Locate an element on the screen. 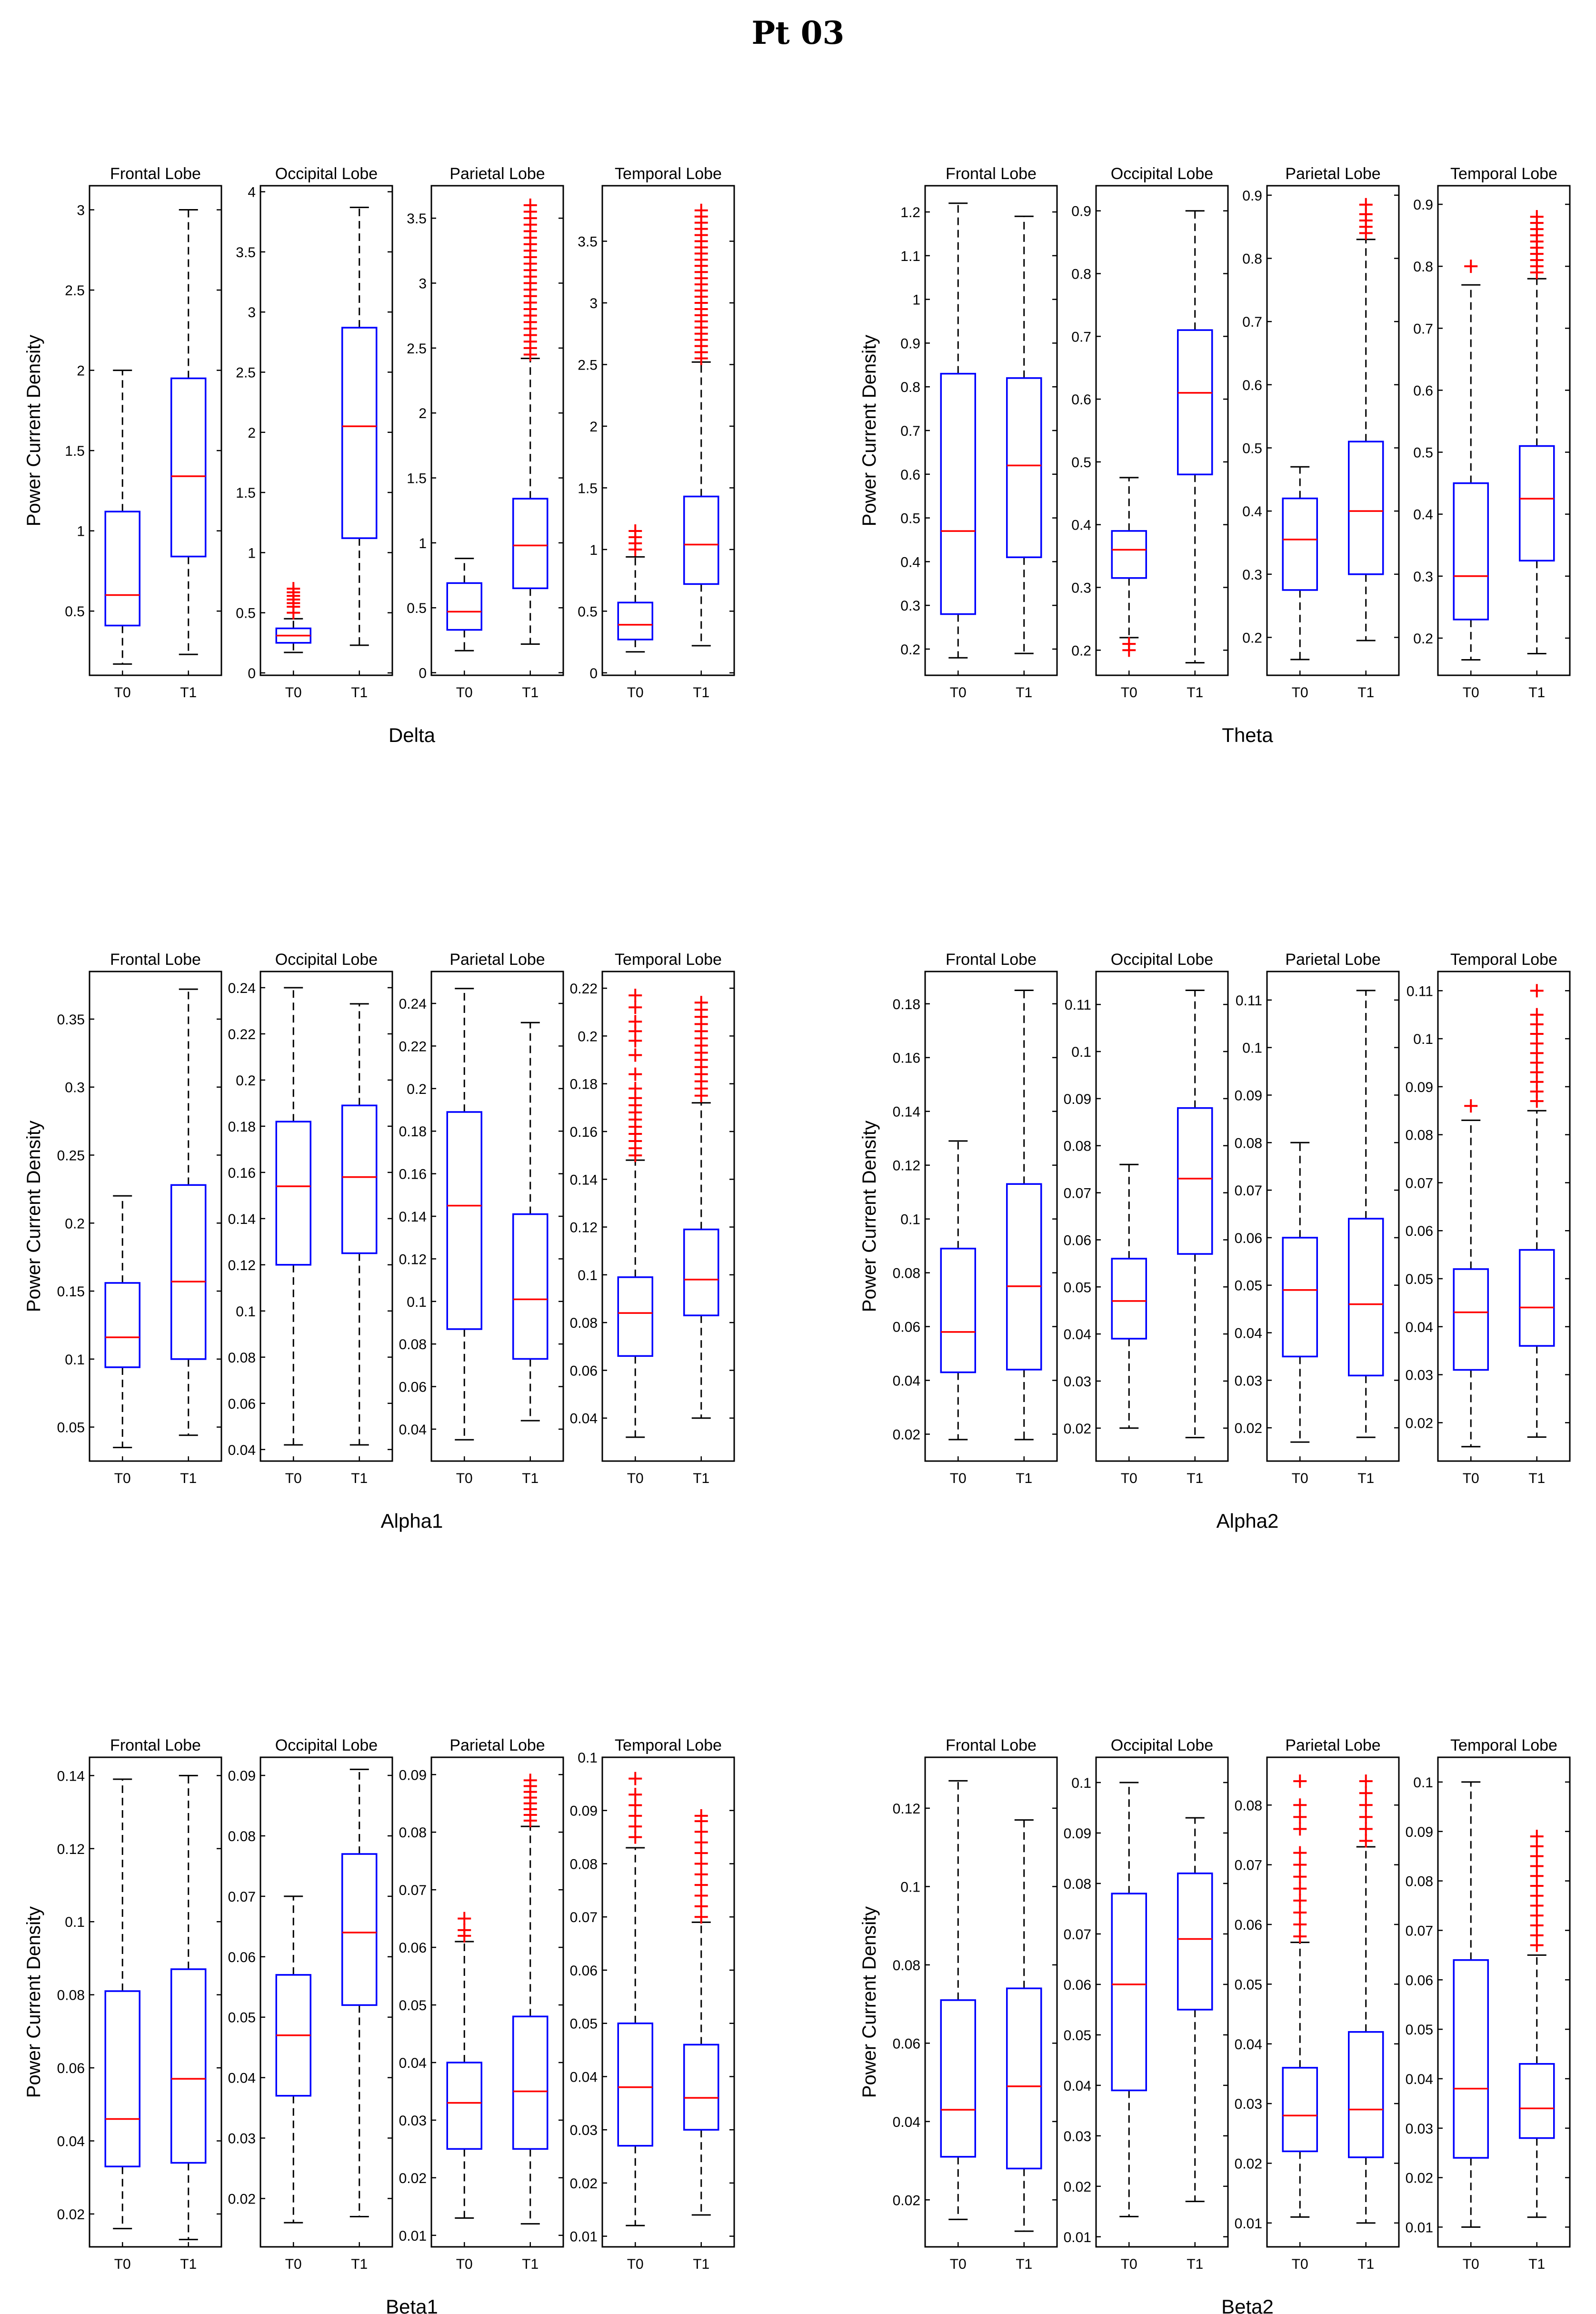 Image resolution: width=1596 pixels, height=2314 pixels. y-tick-label: 0.08 is located at coordinates (584, 1323).